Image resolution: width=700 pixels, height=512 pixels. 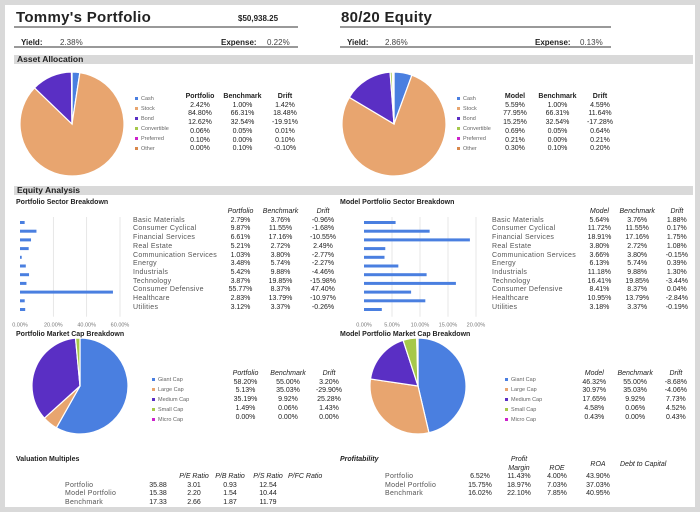 I want to click on table-cell: 0.21%, so click(x=600, y=140).